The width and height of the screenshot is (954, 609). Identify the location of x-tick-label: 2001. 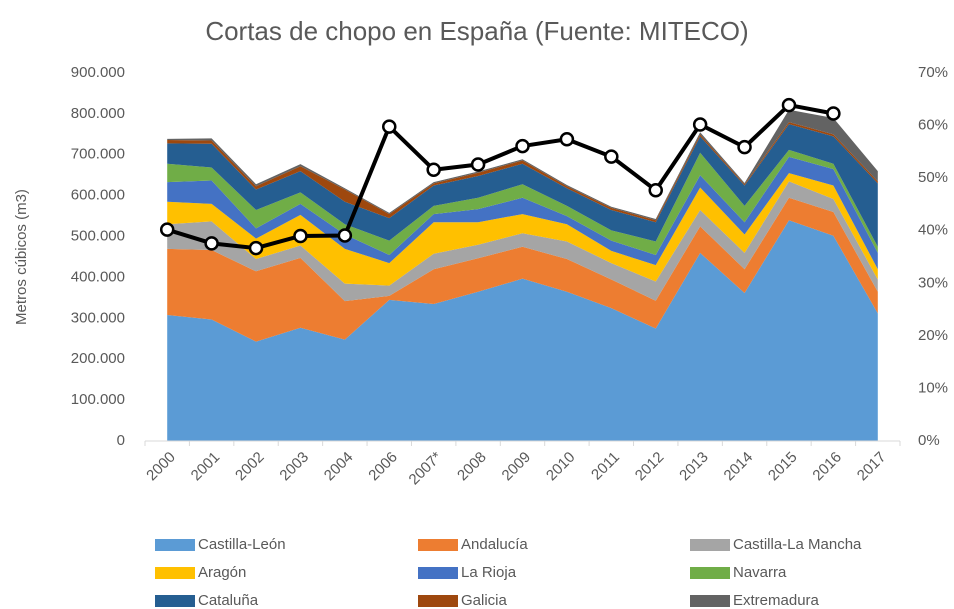
(206, 467).